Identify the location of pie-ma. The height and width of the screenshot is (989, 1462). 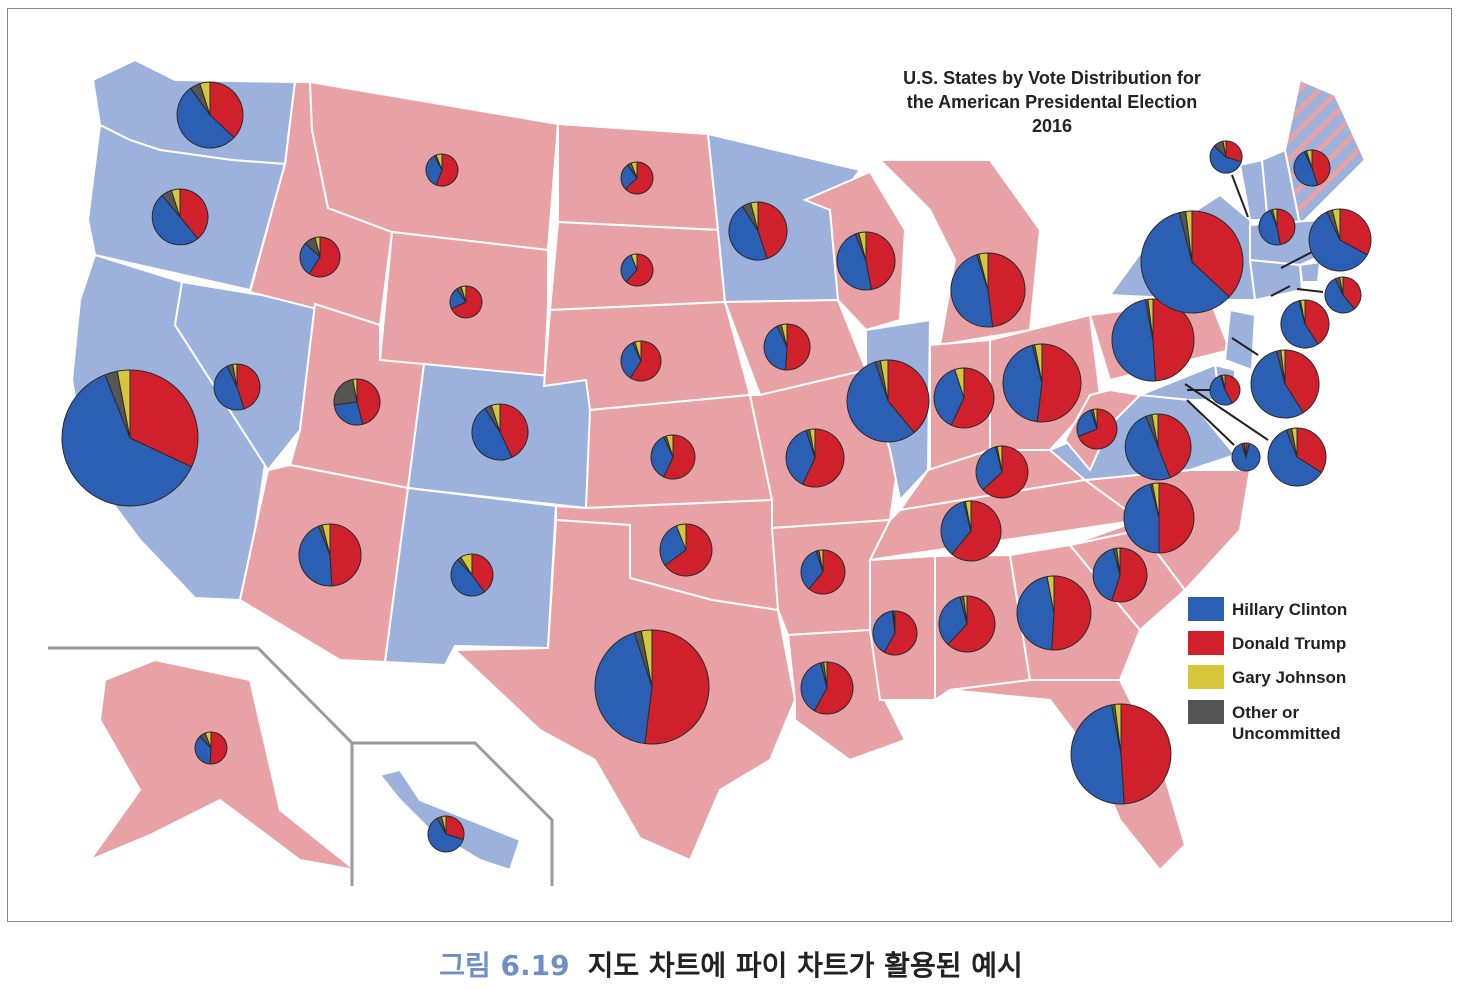
(1340, 240).